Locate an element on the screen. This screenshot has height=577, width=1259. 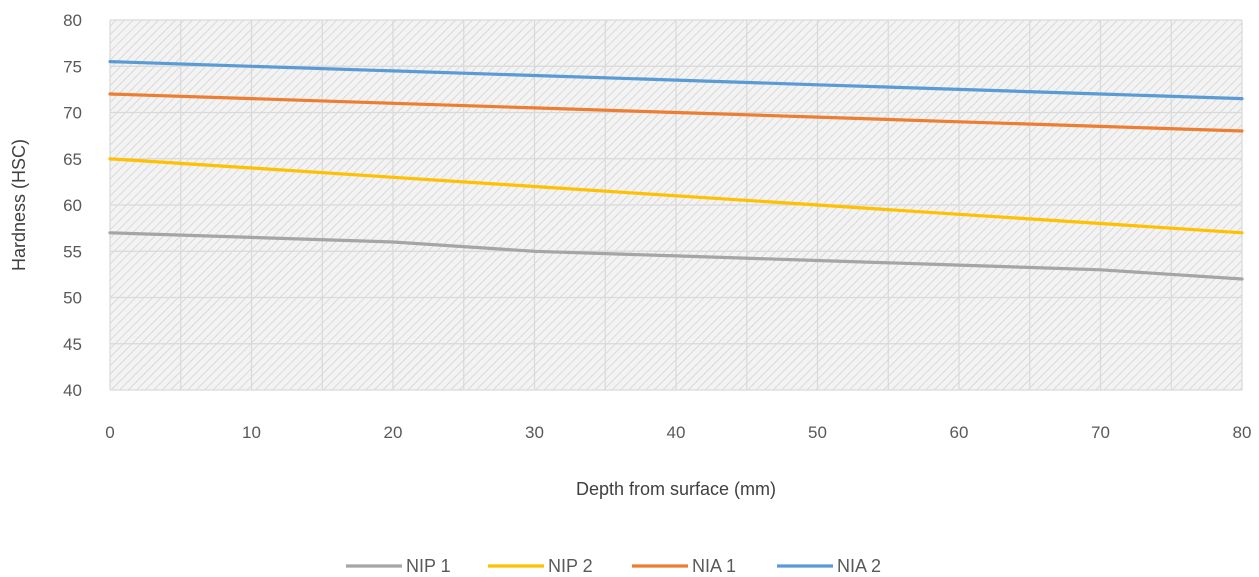
x-tick-label: 30 is located at coordinates (534, 432).